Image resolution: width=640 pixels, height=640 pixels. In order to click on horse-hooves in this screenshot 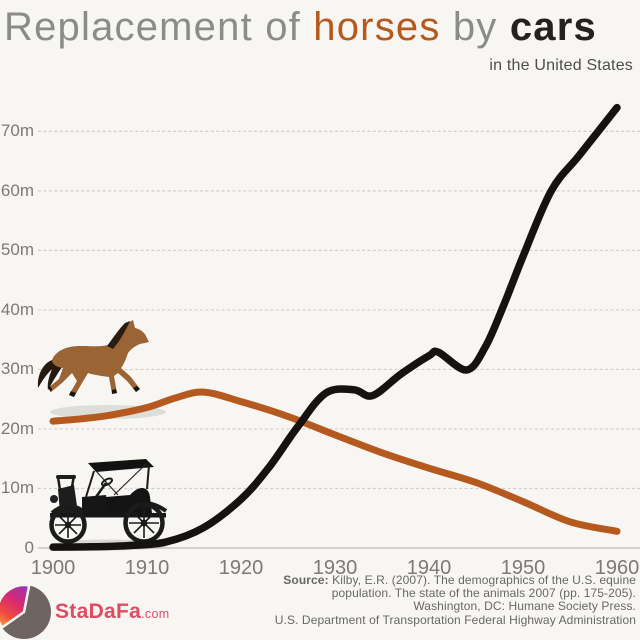, I will do `click(94, 391)`.